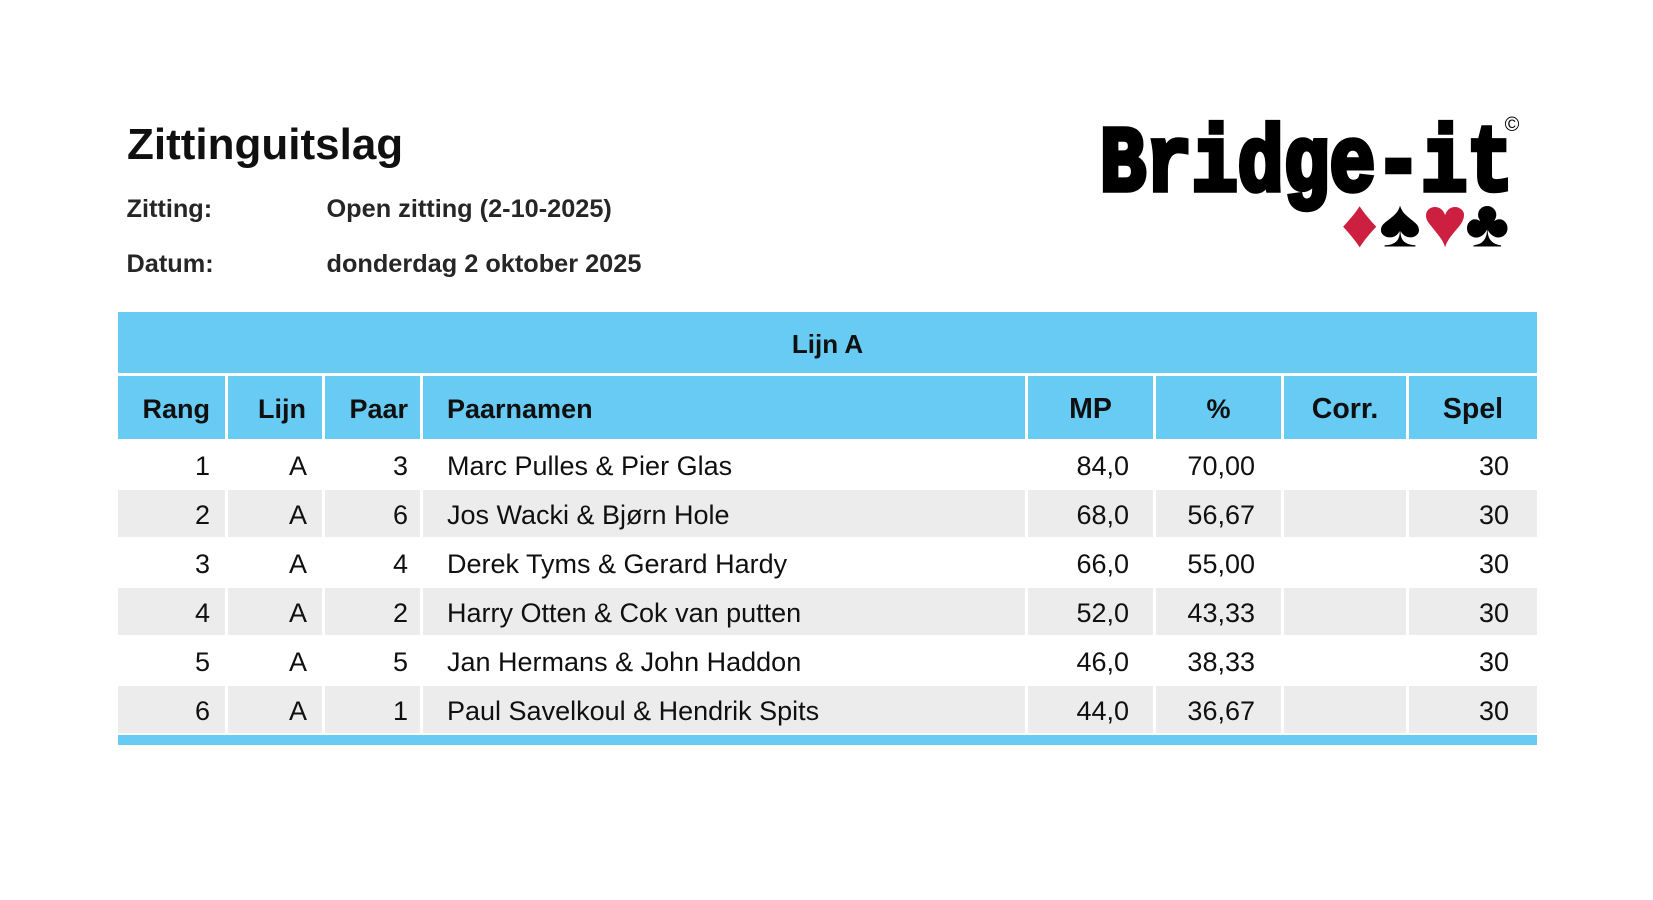 The width and height of the screenshot is (1653, 900). What do you see at coordinates (1306, 165) in the screenshot?
I see `svg-text: Bridge-it` at bounding box center [1306, 165].